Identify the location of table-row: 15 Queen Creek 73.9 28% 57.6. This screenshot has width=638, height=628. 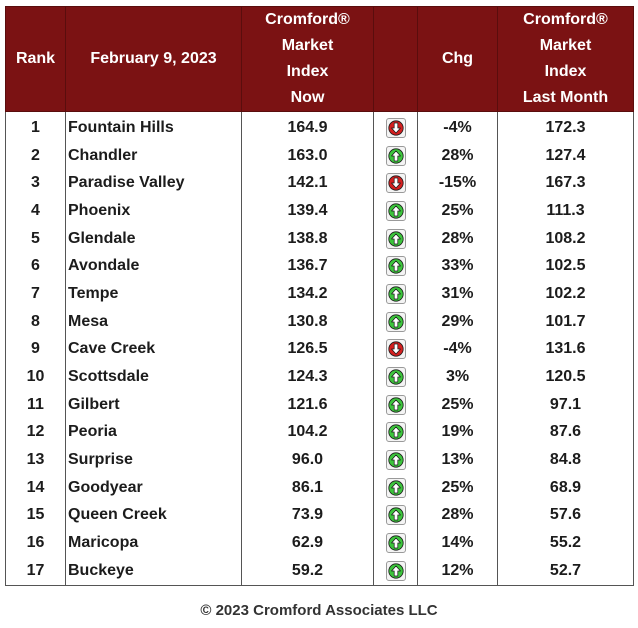
(319, 515).